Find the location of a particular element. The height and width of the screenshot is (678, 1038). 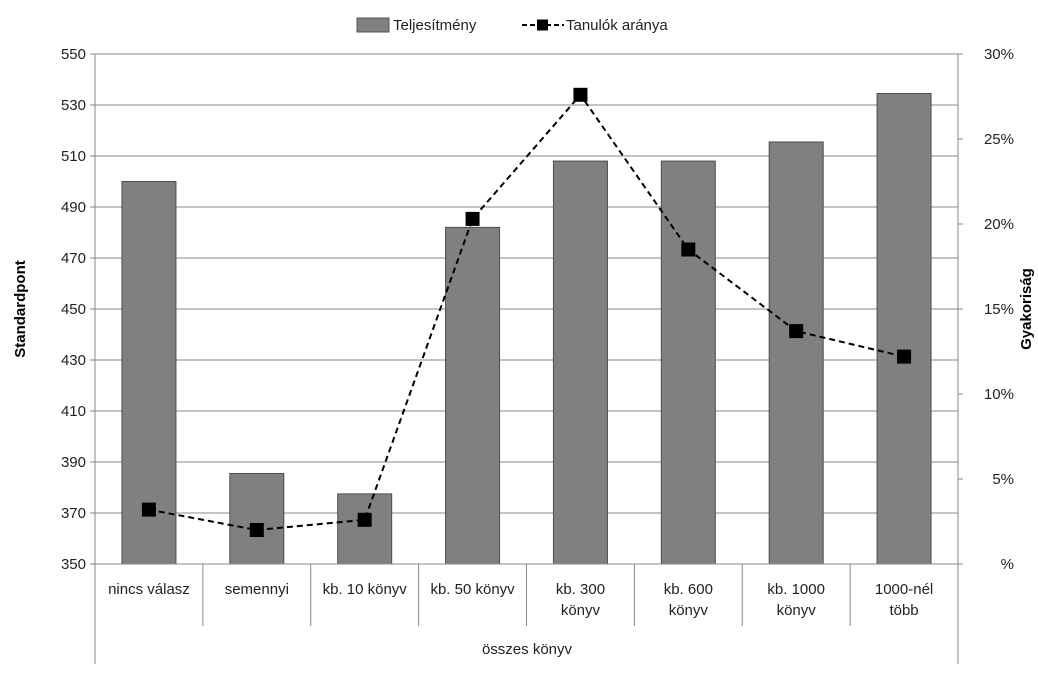

category-label: kb. 1000 is located at coordinates (796, 589).